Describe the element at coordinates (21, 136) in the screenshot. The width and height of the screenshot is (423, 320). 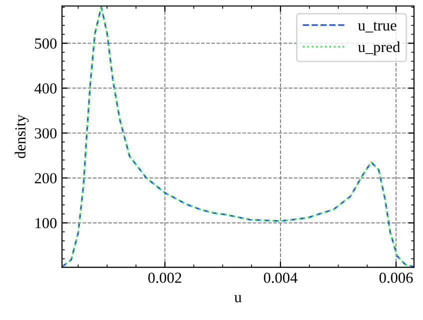
I see `y-axis-title: density` at that location.